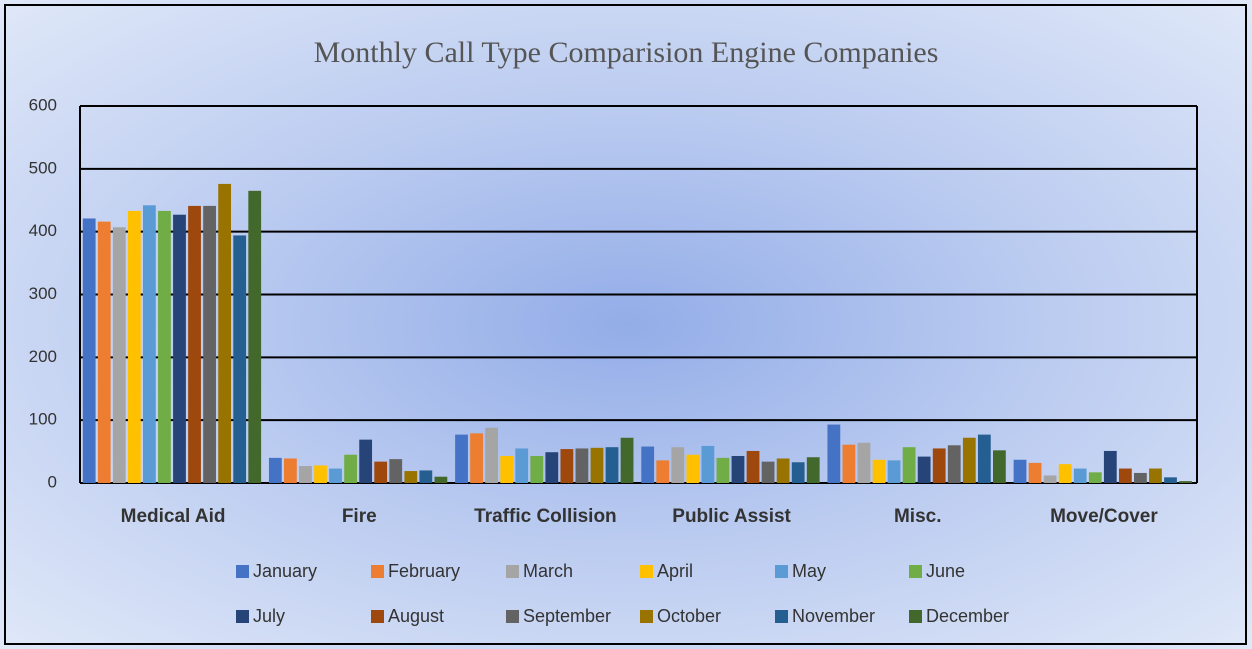 The height and width of the screenshot is (649, 1252). Describe the element at coordinates (43, 104) in the screenshot. I see `y-tick-label: 600` at that location.